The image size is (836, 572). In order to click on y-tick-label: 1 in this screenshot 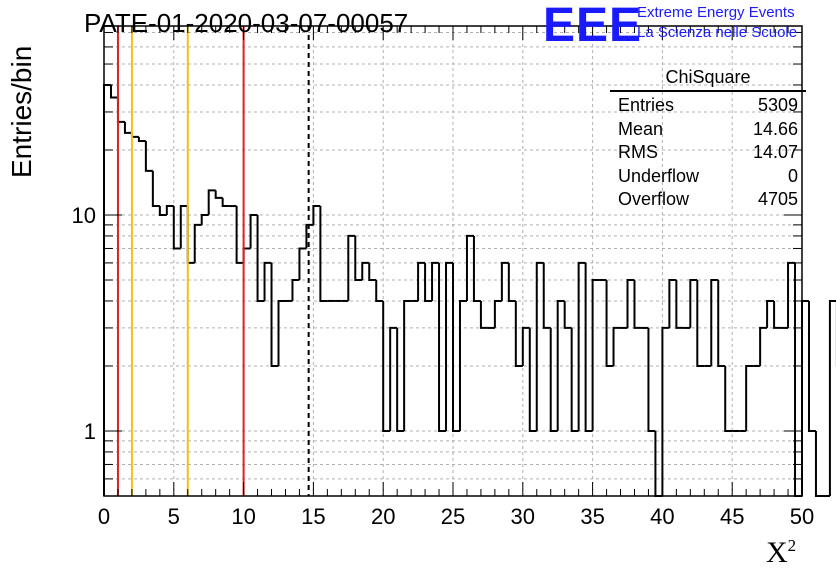, I will do `click(90, 431)`.